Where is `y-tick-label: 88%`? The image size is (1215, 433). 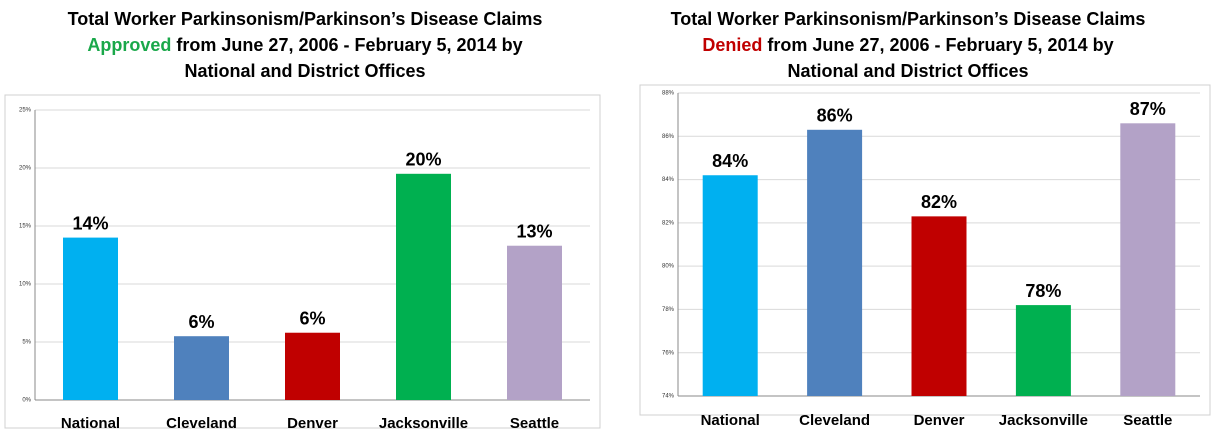 y-tick-label: 88% is located at coordinates (668, 94).